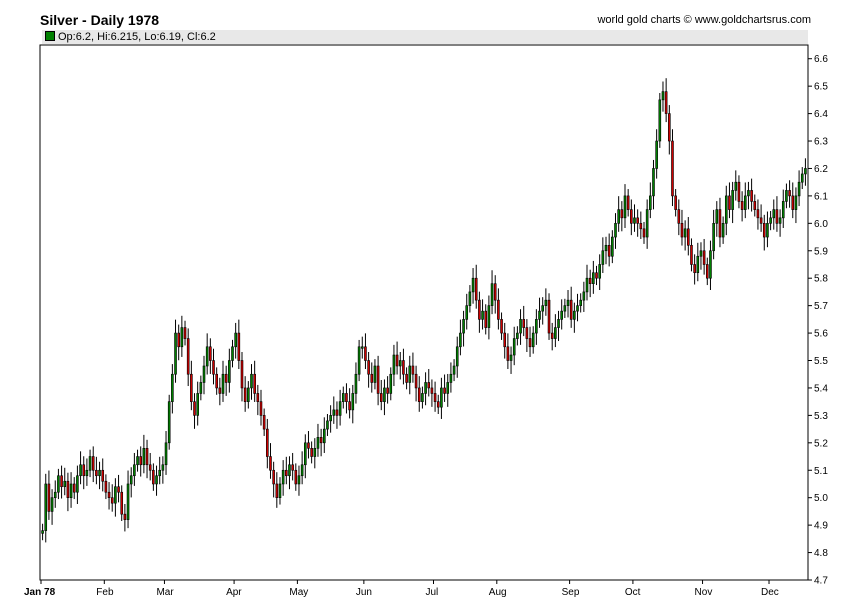 The width and height of the screenshot is (850, 616). What do you see at coordinates (821, 553) in the screenshot?
I see `y-tick-label: 4.8` at bounding box center [821, 553].